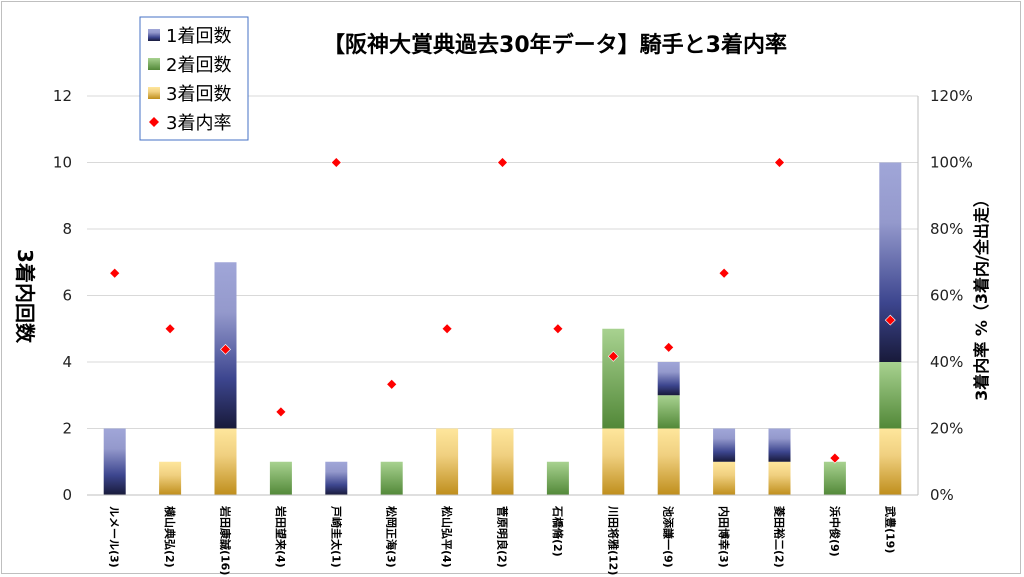 This screenshot has height=577, width=1024. Describe the element at coordinates (447, 537) in the screenshot. I see `x-tick-label: 松山弘平(4)` at that location.